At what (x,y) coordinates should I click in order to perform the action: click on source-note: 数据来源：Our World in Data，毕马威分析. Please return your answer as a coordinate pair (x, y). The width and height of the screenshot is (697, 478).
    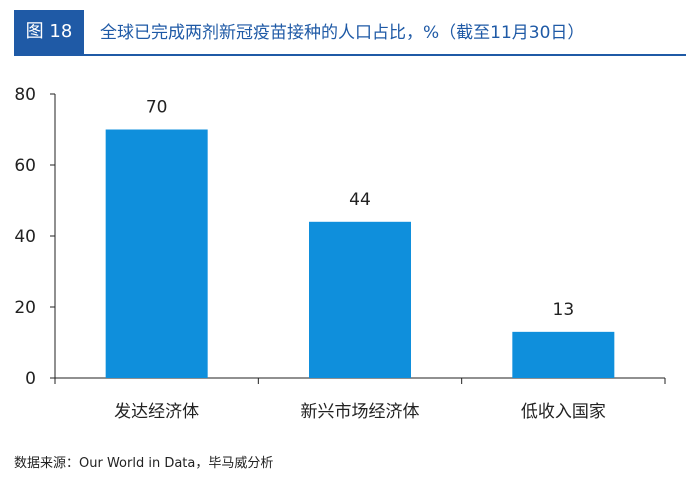
    Looking at the image, I should click on (144, 463).